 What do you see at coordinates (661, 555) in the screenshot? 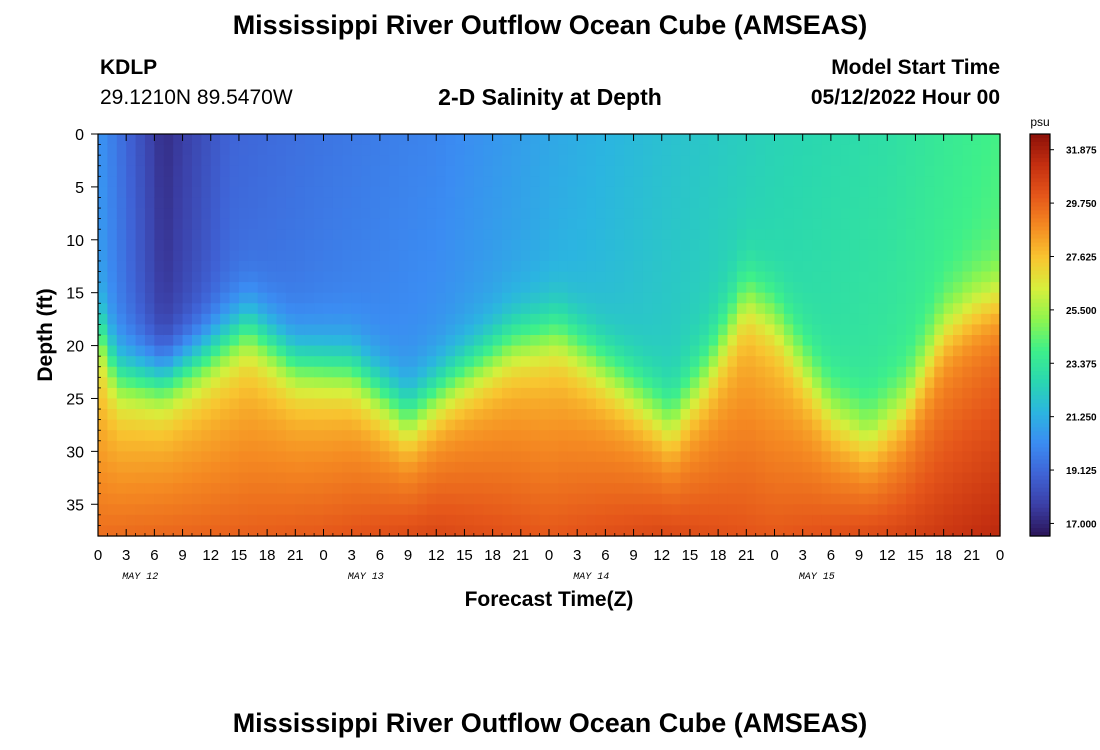
I see `x-tick-label: 12` at bounding box center [661, 555].